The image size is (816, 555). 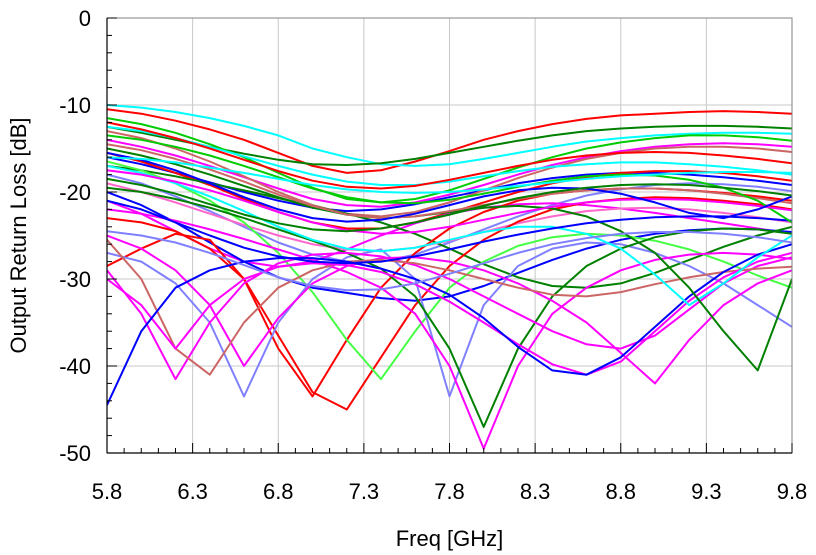 What do you see at coordinates (75, 105) in the screenshot?
I see `y-tick-label: -10` at bounding box center [75, 105].